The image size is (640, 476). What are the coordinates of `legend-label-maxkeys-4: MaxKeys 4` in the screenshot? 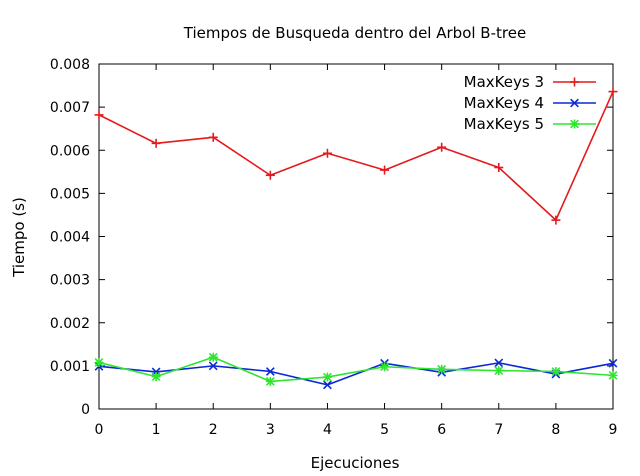 It's located at (504, 103).